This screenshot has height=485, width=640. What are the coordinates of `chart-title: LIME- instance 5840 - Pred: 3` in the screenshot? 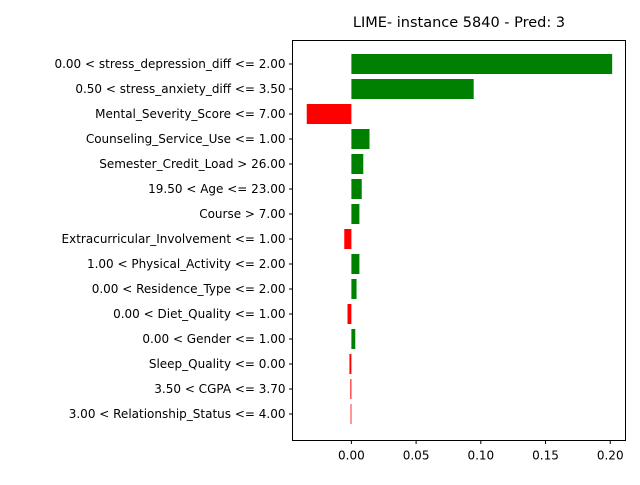 It's located at (459, 23).